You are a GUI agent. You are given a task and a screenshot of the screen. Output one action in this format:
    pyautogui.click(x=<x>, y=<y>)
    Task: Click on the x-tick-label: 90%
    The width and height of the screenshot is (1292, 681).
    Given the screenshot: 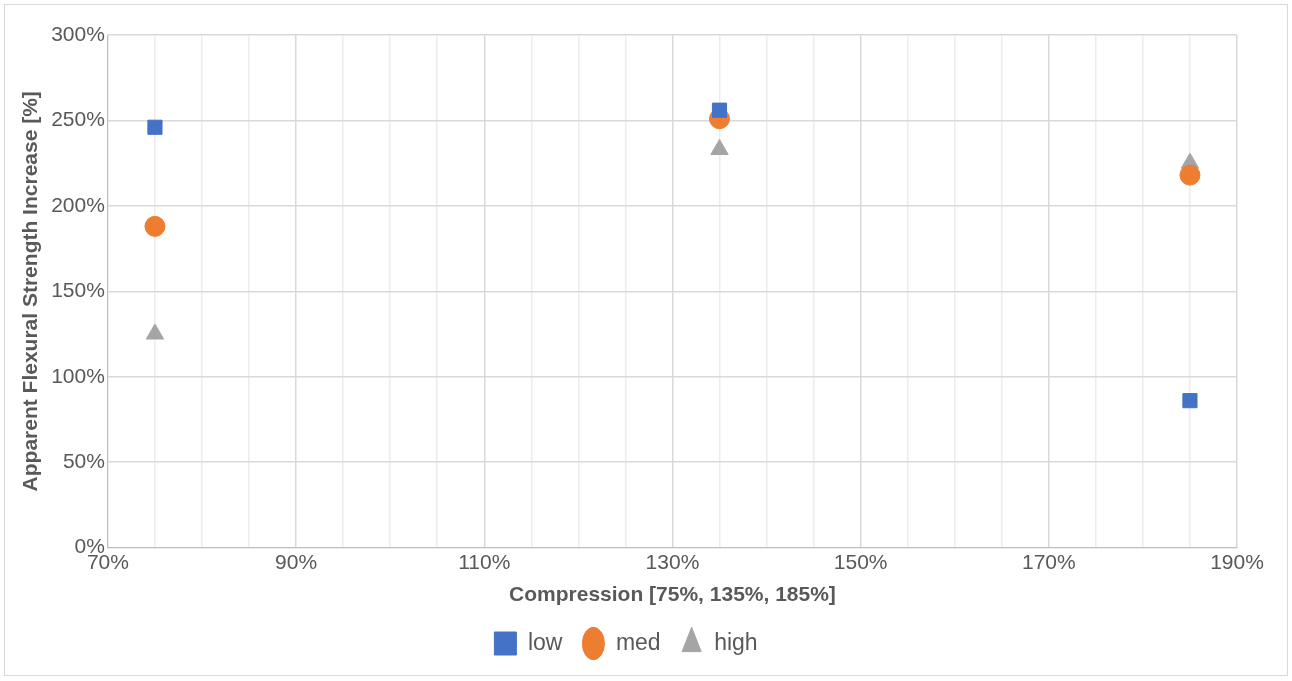 What is the action you would take?
    pyautogui.click(x=296, y=561)
    